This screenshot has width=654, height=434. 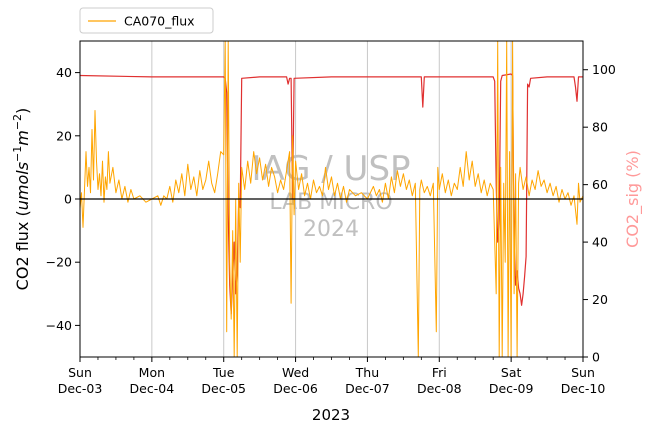 What do you see at coordinates (633, 199) in the screenshot?
I see `y-right-axis-label: CO2_sig (%)` at bounding box center [633, 199].